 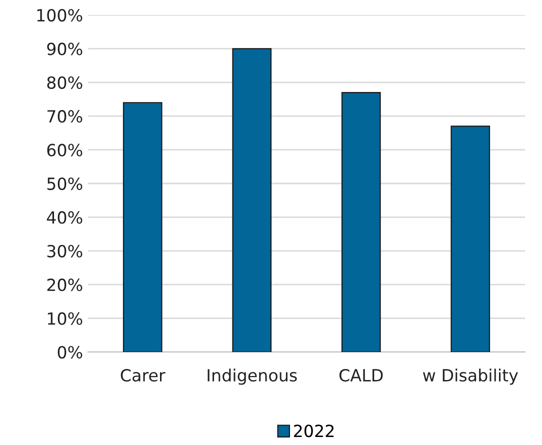 What do you see at coordinates (64, 183) in the screenshot?
I see `y-tick-label: 50%` at bounding box center [64, 183].